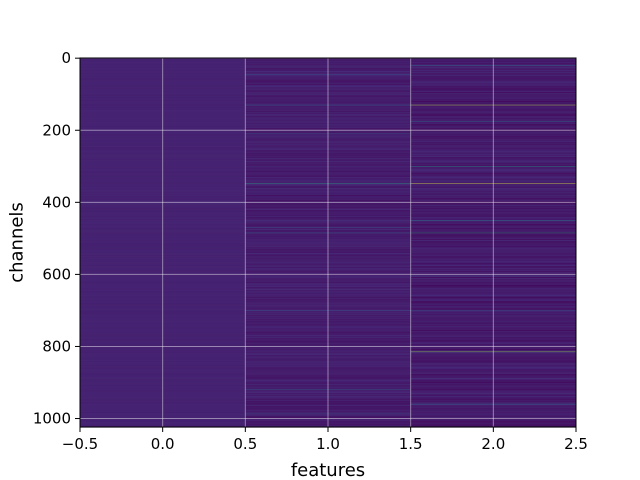  What do you see at coordinates (245, 444) in the screenshot?
I see `x-tick-label: 0.5` at bounding box center [245, 444].